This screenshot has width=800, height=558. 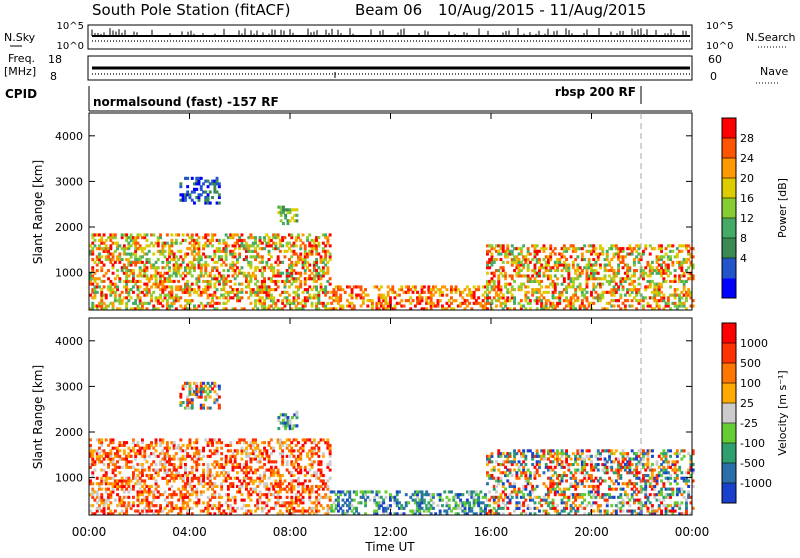 What do you see at coordinates (729, 208) in the screenshot?
I see `colorbar-swatch` at bounding box center [729, 208].